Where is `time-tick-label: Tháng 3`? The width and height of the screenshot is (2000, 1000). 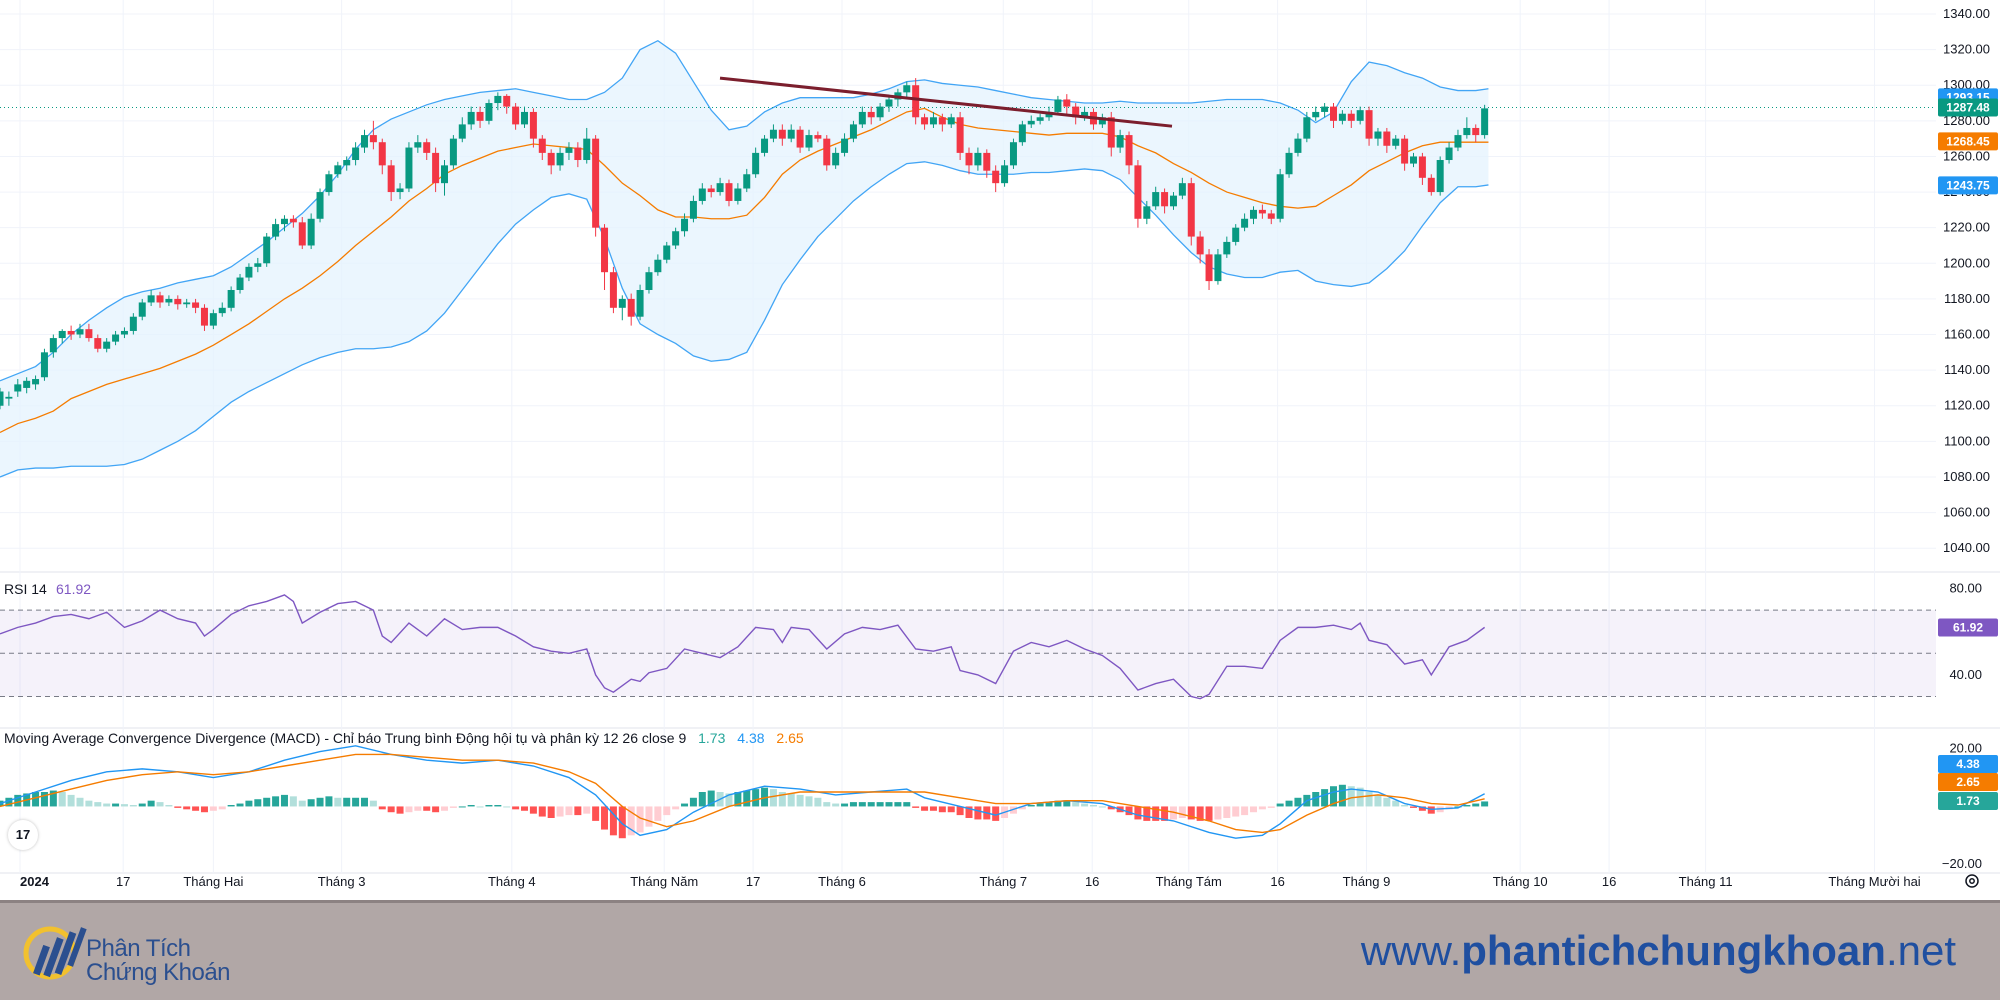
time-tick-label: Tháng 3 is located at coordinates (342, 881).